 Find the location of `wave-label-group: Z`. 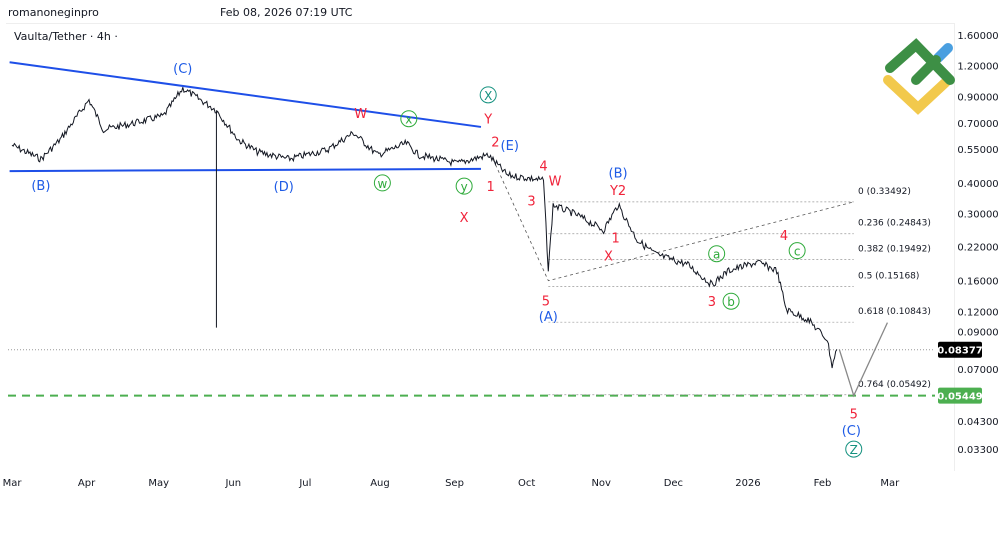

wave-label-group: Z is located at coordinates (854, 449).